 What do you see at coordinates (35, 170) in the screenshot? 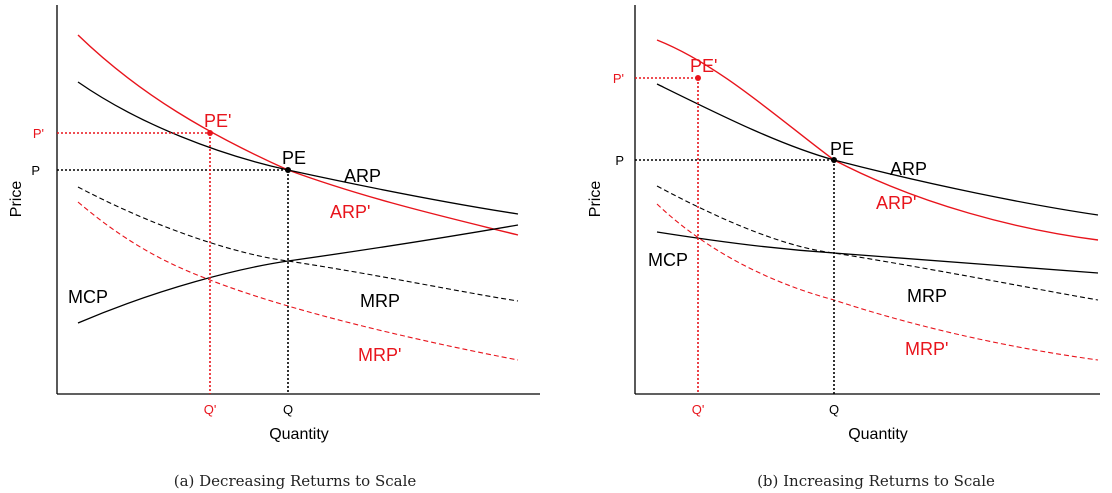
I see `panel-a-p-tick: P` at bounding box center [35, 170].